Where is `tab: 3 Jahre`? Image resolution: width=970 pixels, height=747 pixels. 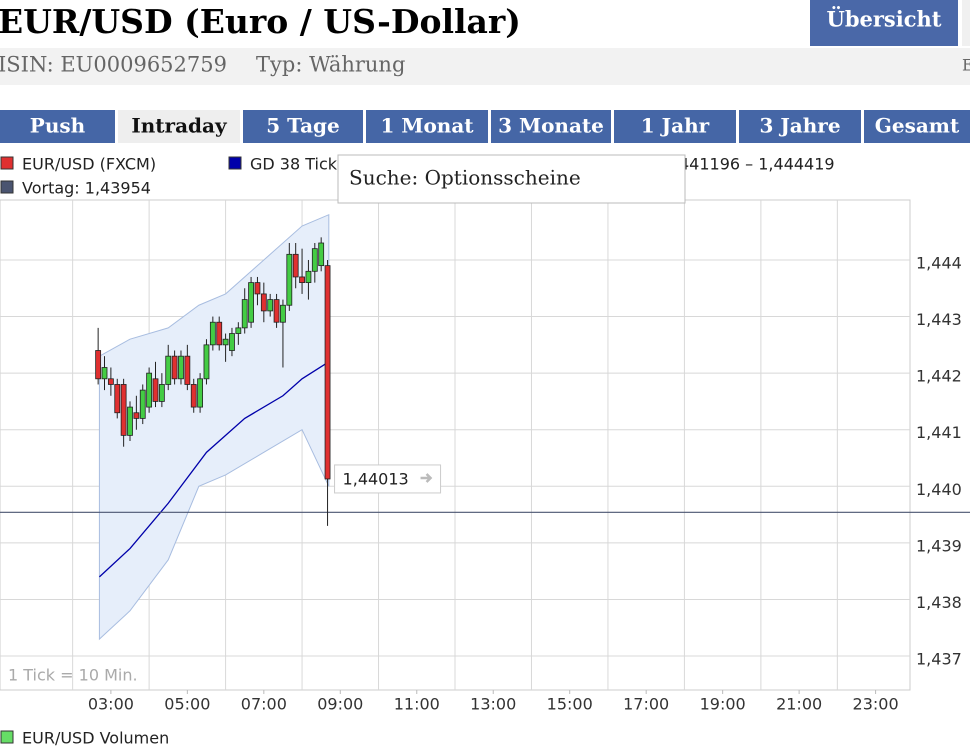
tab: 3 Jahre is located at coordinates (799, 126).